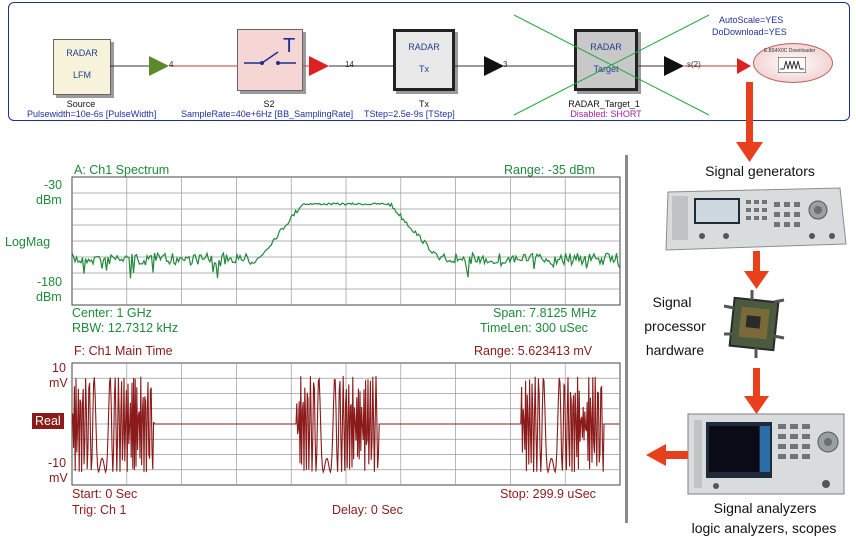 The width and height of the screenshot is (856, 540). Describe the element at coordinates (754, 324) in the screenshot. I see `processor-board-image` at that location.